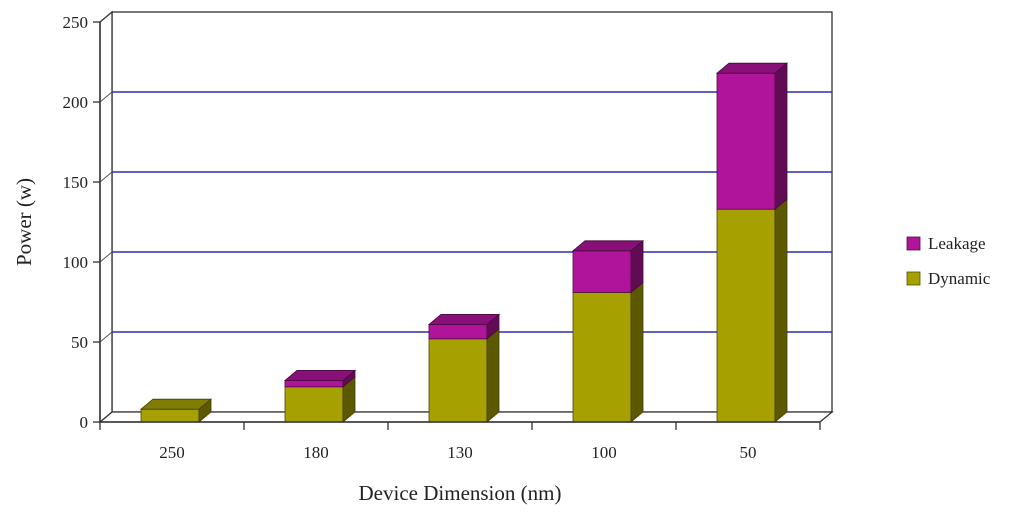 Image resolution: width=1010 pixels, height=513 pixels. I want to click on x-tick-label: 130, so click(460, 452).